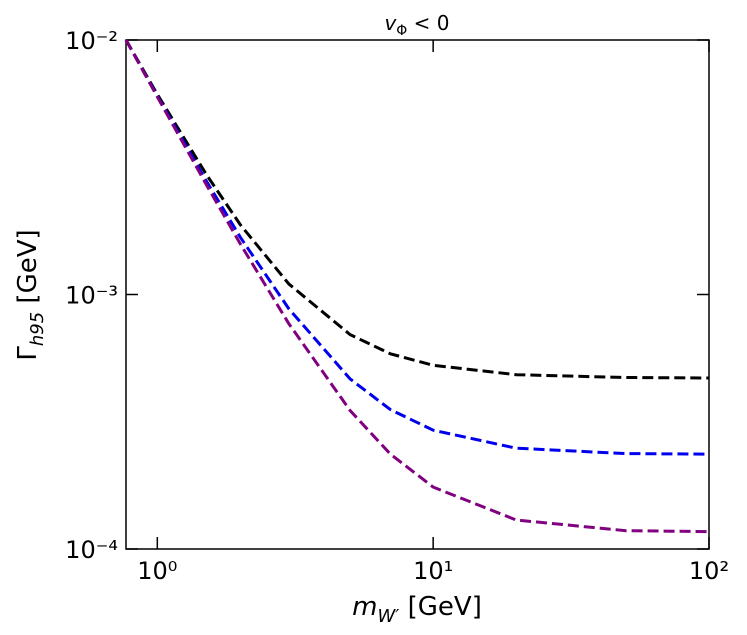 The image size is (747, 635). What do you see at coordinates (388, 616) in the screenshot?
I see `xlabel-subscript: W′` at bounding box center [388, 616].